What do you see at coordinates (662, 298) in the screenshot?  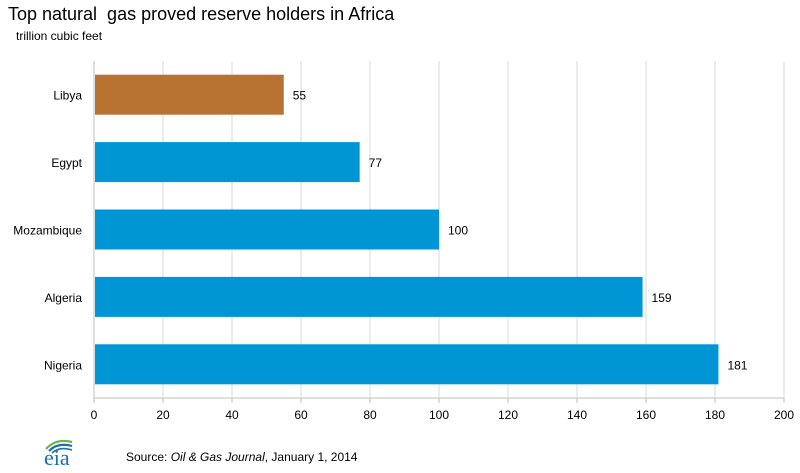 I see `bar-value-label: 159` at bounding box center [662, 298].